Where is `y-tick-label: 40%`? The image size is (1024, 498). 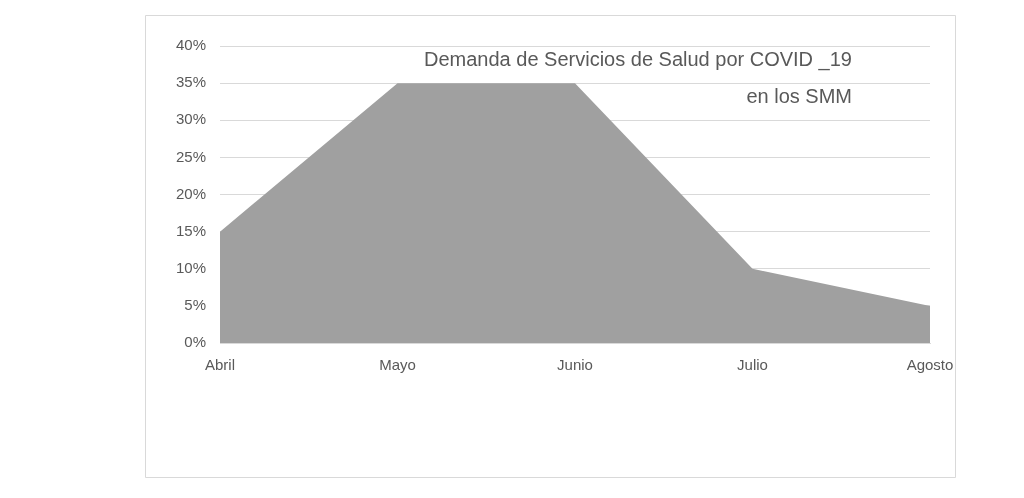 y-tick-label: 40% is located at coordinates (190, 45).